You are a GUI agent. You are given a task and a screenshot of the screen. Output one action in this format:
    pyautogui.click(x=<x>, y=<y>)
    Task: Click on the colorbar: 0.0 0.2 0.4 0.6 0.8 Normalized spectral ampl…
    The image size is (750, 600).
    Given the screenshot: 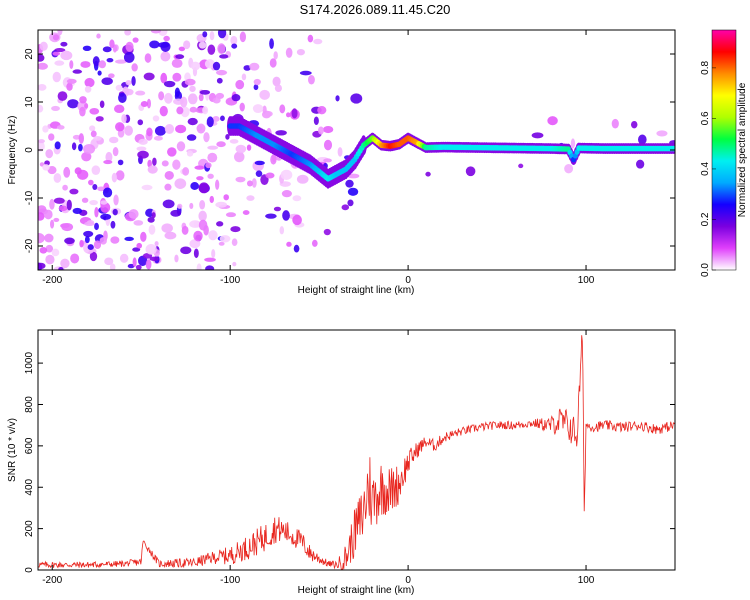 What is the action you would take?
    pyautogui.click(x=724, y=153)
    